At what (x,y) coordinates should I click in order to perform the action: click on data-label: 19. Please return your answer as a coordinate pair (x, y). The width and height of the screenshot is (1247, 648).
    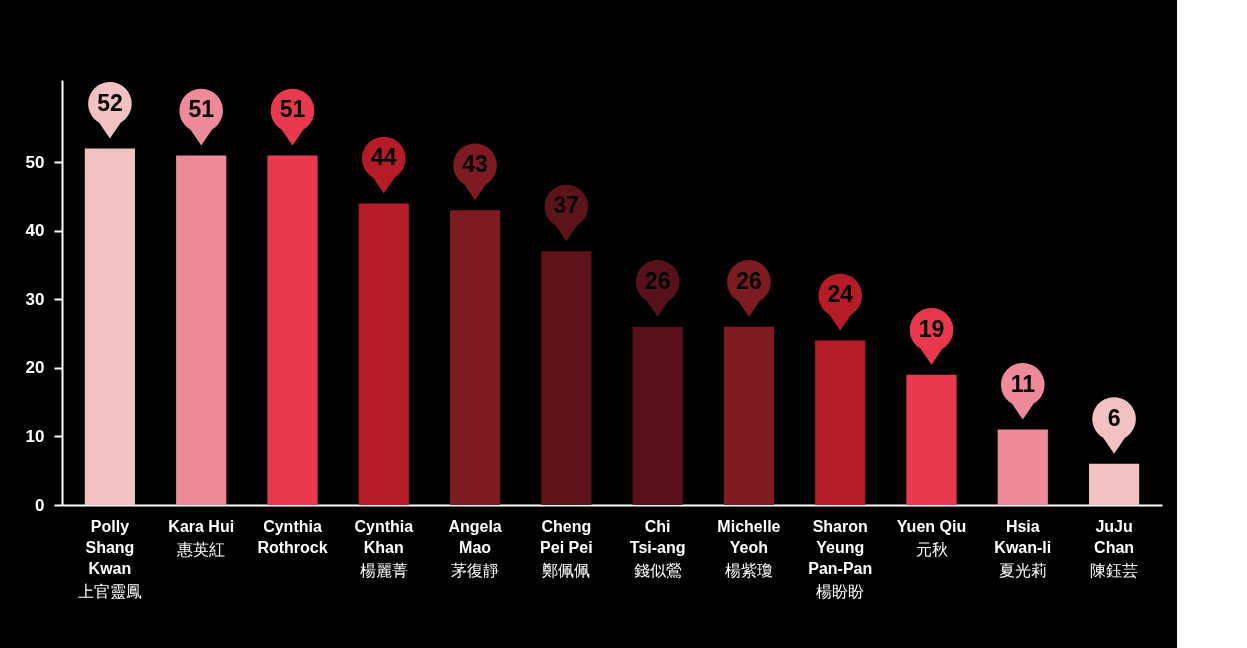
    Looking at the image, I should click on (931, 328).